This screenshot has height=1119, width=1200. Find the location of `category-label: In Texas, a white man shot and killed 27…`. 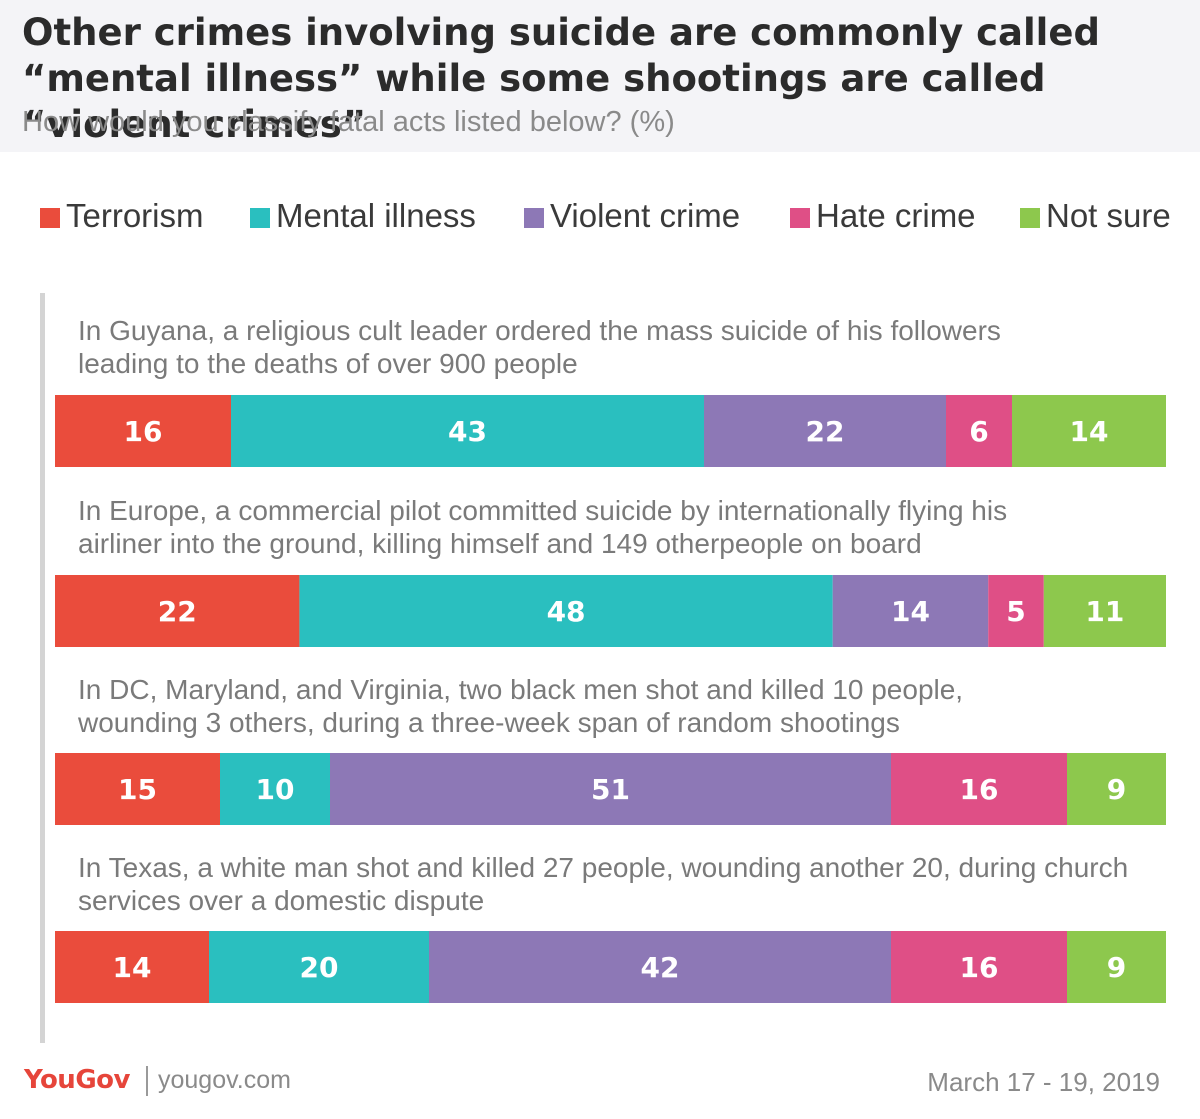

category-label: In Texas, a white man shot and killed 27… is located at coordinates (603, 867).